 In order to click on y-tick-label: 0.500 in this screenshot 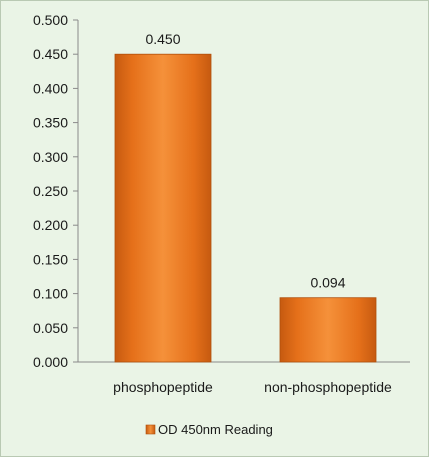, I will do `click(50, 20)`.